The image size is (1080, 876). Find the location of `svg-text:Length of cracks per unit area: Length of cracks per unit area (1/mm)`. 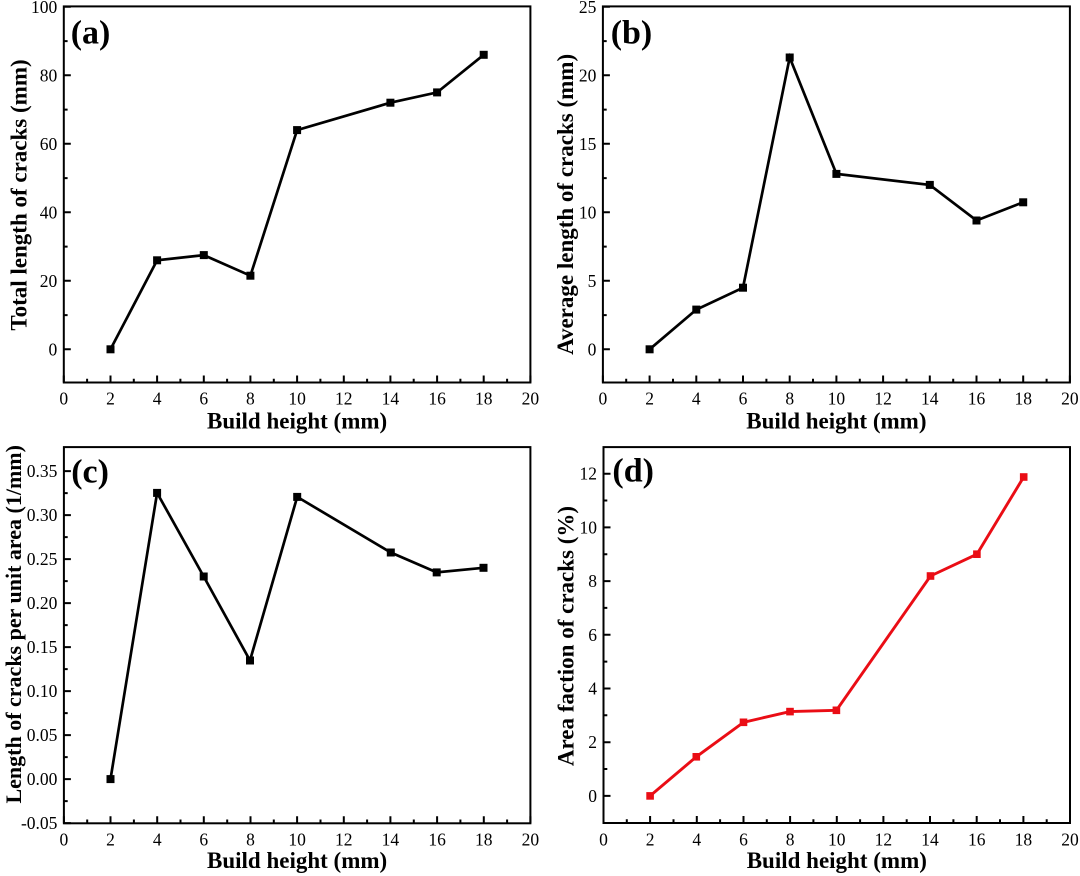

svg-text:Length of cracks per unit area: Length of cracks per unit area (1/mm) is located at coordinates (13, 624).